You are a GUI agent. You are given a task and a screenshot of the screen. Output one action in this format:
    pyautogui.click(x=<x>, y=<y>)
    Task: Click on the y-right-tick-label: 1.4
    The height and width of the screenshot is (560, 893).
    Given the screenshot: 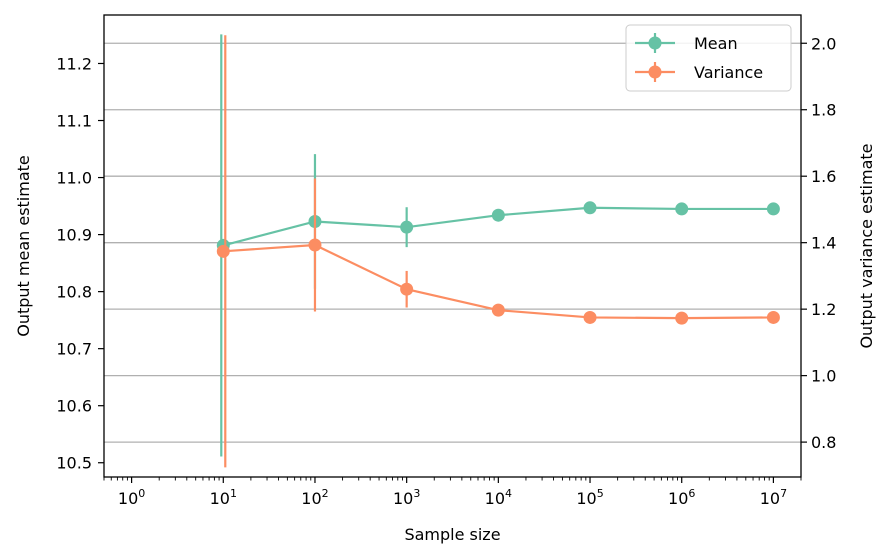 What is the action you would take?
    pyautogui.click(x=823, y=243)
    